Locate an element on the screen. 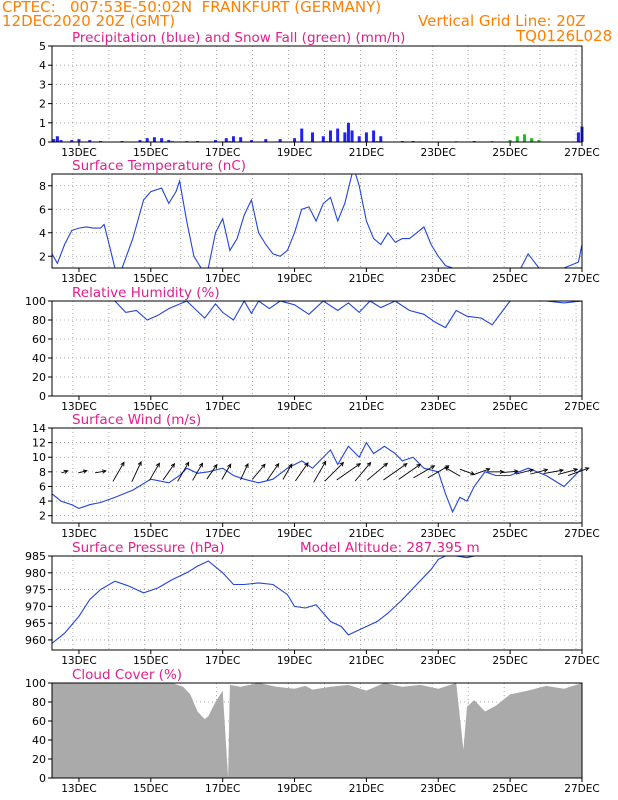  rh-y-tick-label: 40 is located at coordinates (39, 358).